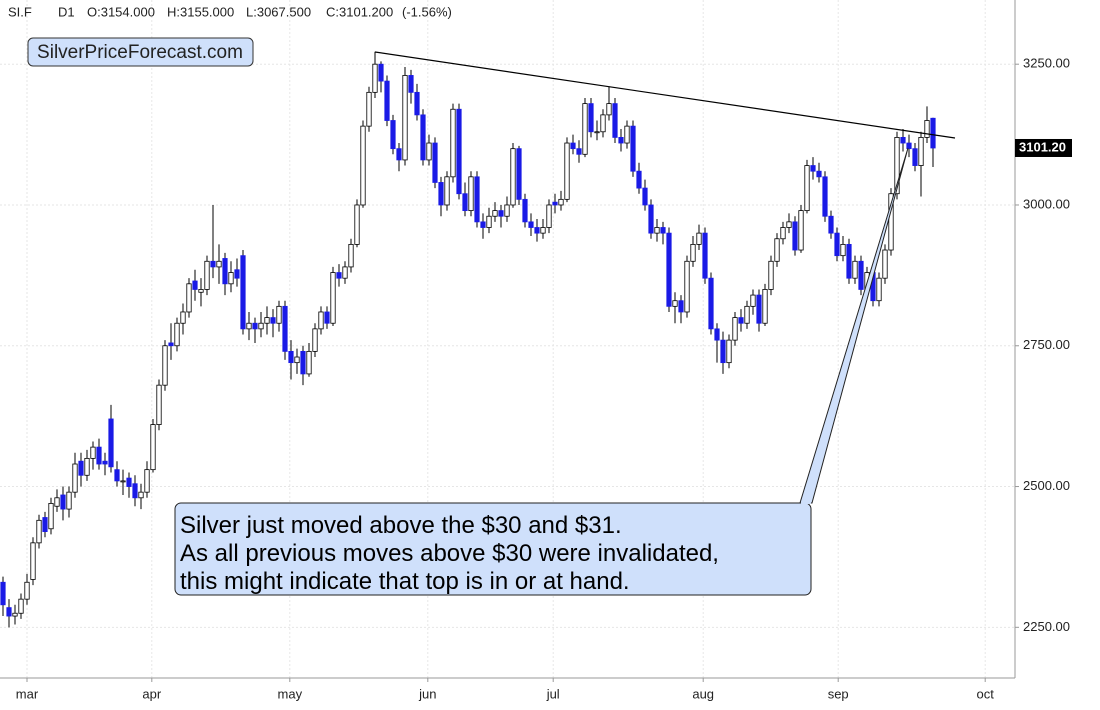 The height and width of the screenshot is (710, 1100). I want to click on x-tick-label: jun, so click(427, 693).